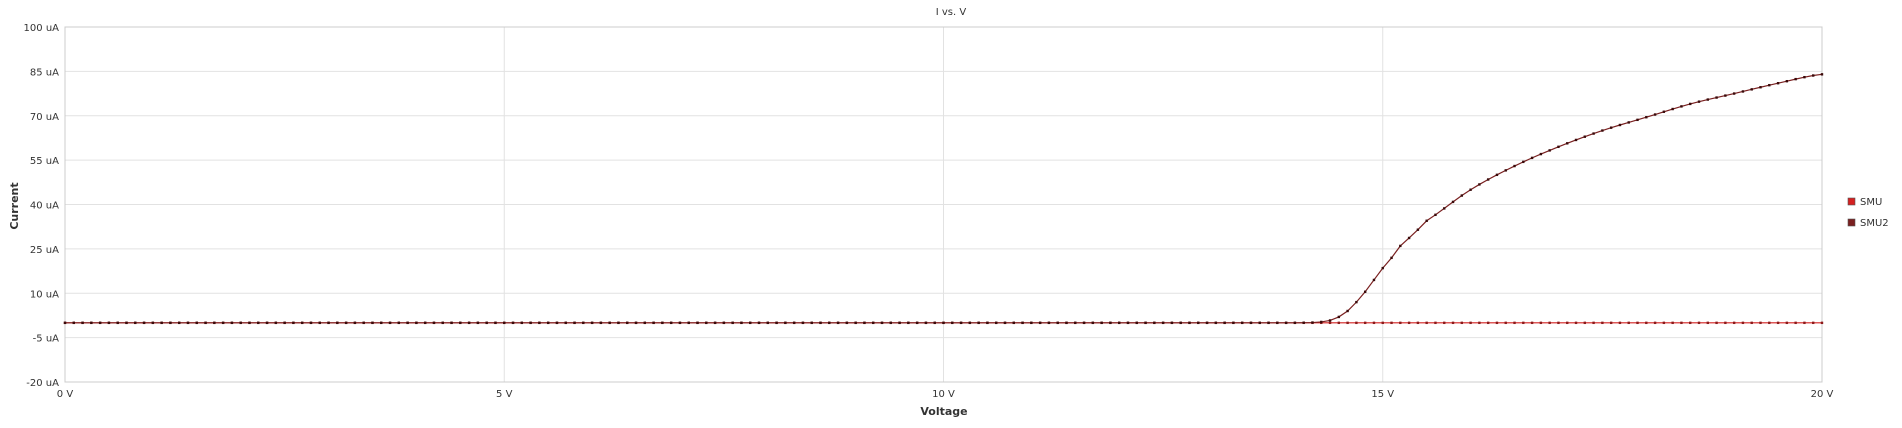  Describe the element at coordinates (46, 339) in the screenshot. I see `y-tick-label: -5 uA` at that location.